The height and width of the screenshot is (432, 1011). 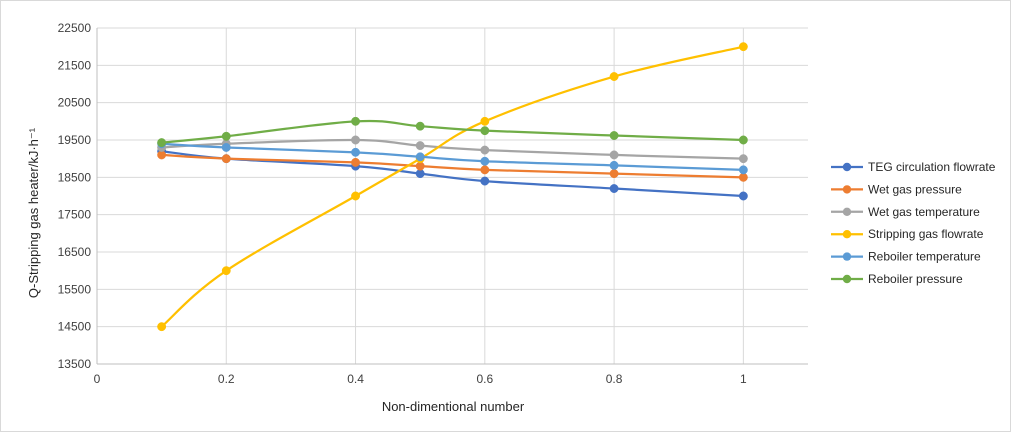 I want to click on series-wet-gas-pressure, so click(x=452, y=166).